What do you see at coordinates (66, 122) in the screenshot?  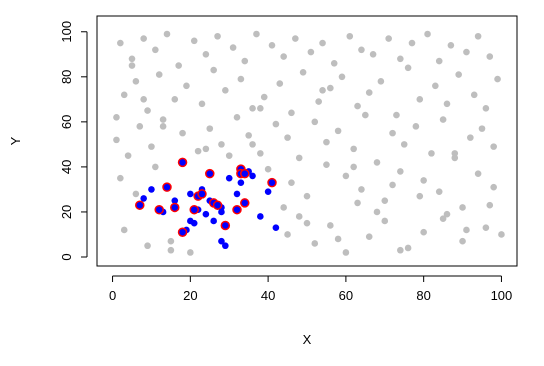 I see `y-tick-label: 60` at bounding box center [66, 122].